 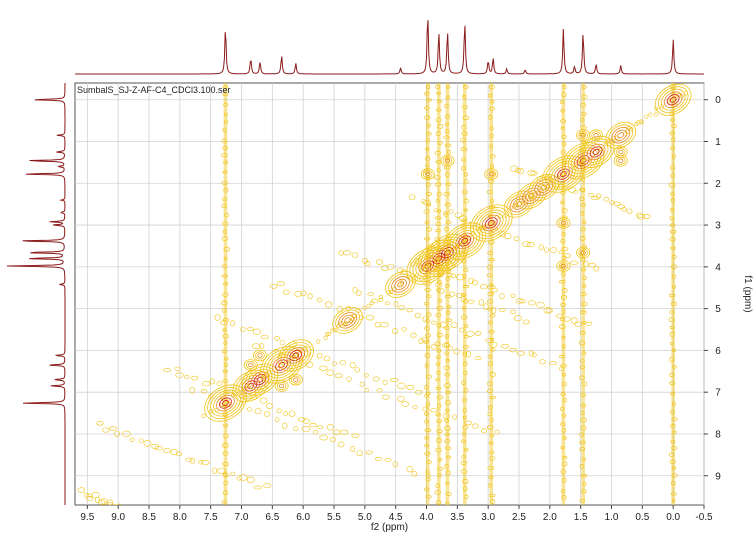 What do you see at coordinates (427, 517) in the screenshot?
I see `x-tick-label: 4.0` at bounding box center [427, 517].